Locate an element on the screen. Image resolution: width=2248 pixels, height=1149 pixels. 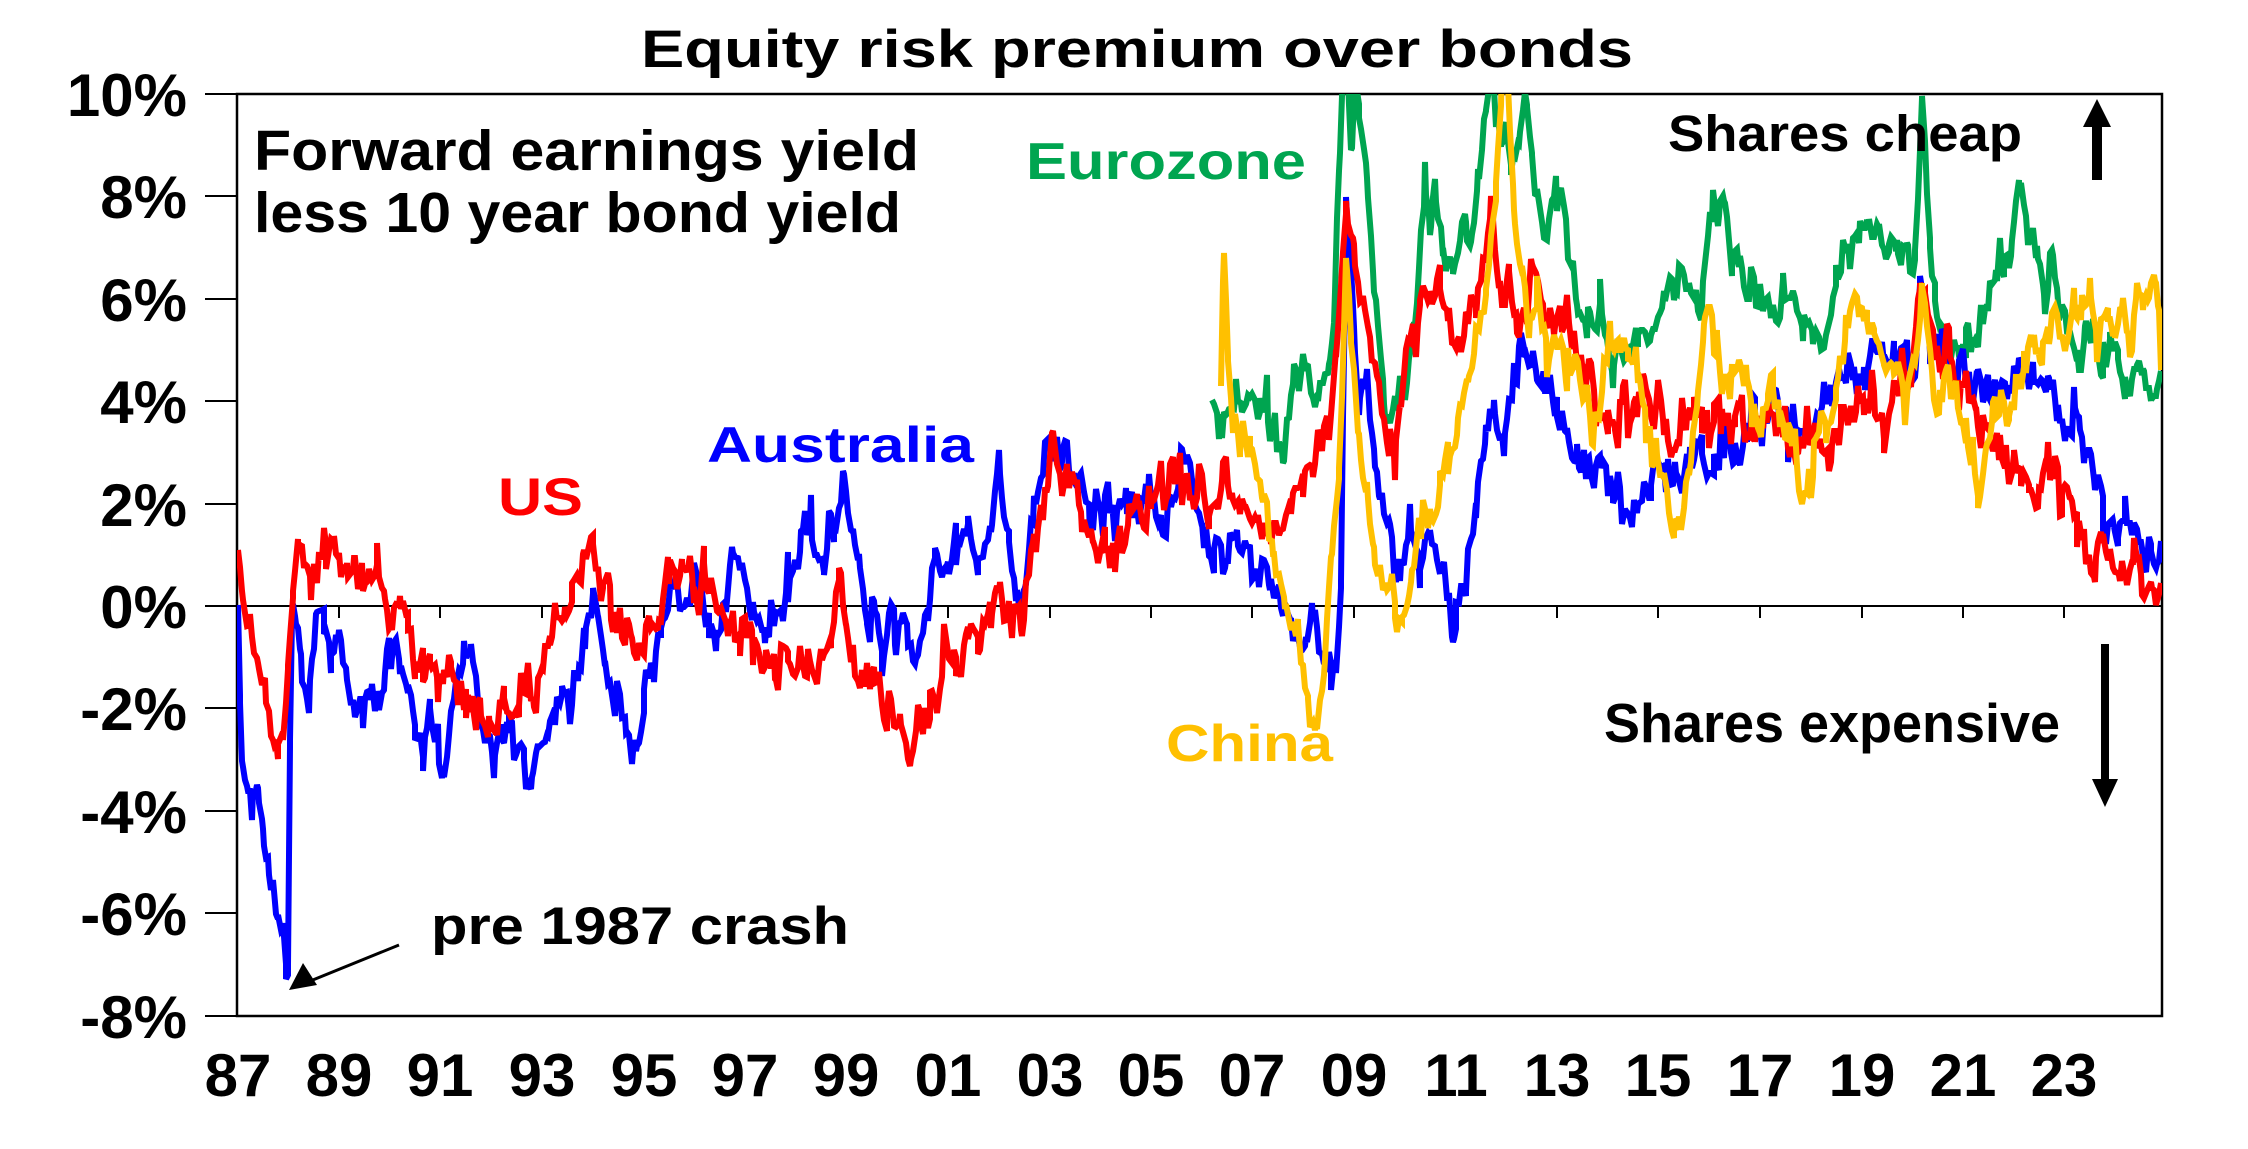
svg-text: 21 is located at coordinates (1963, 1075).